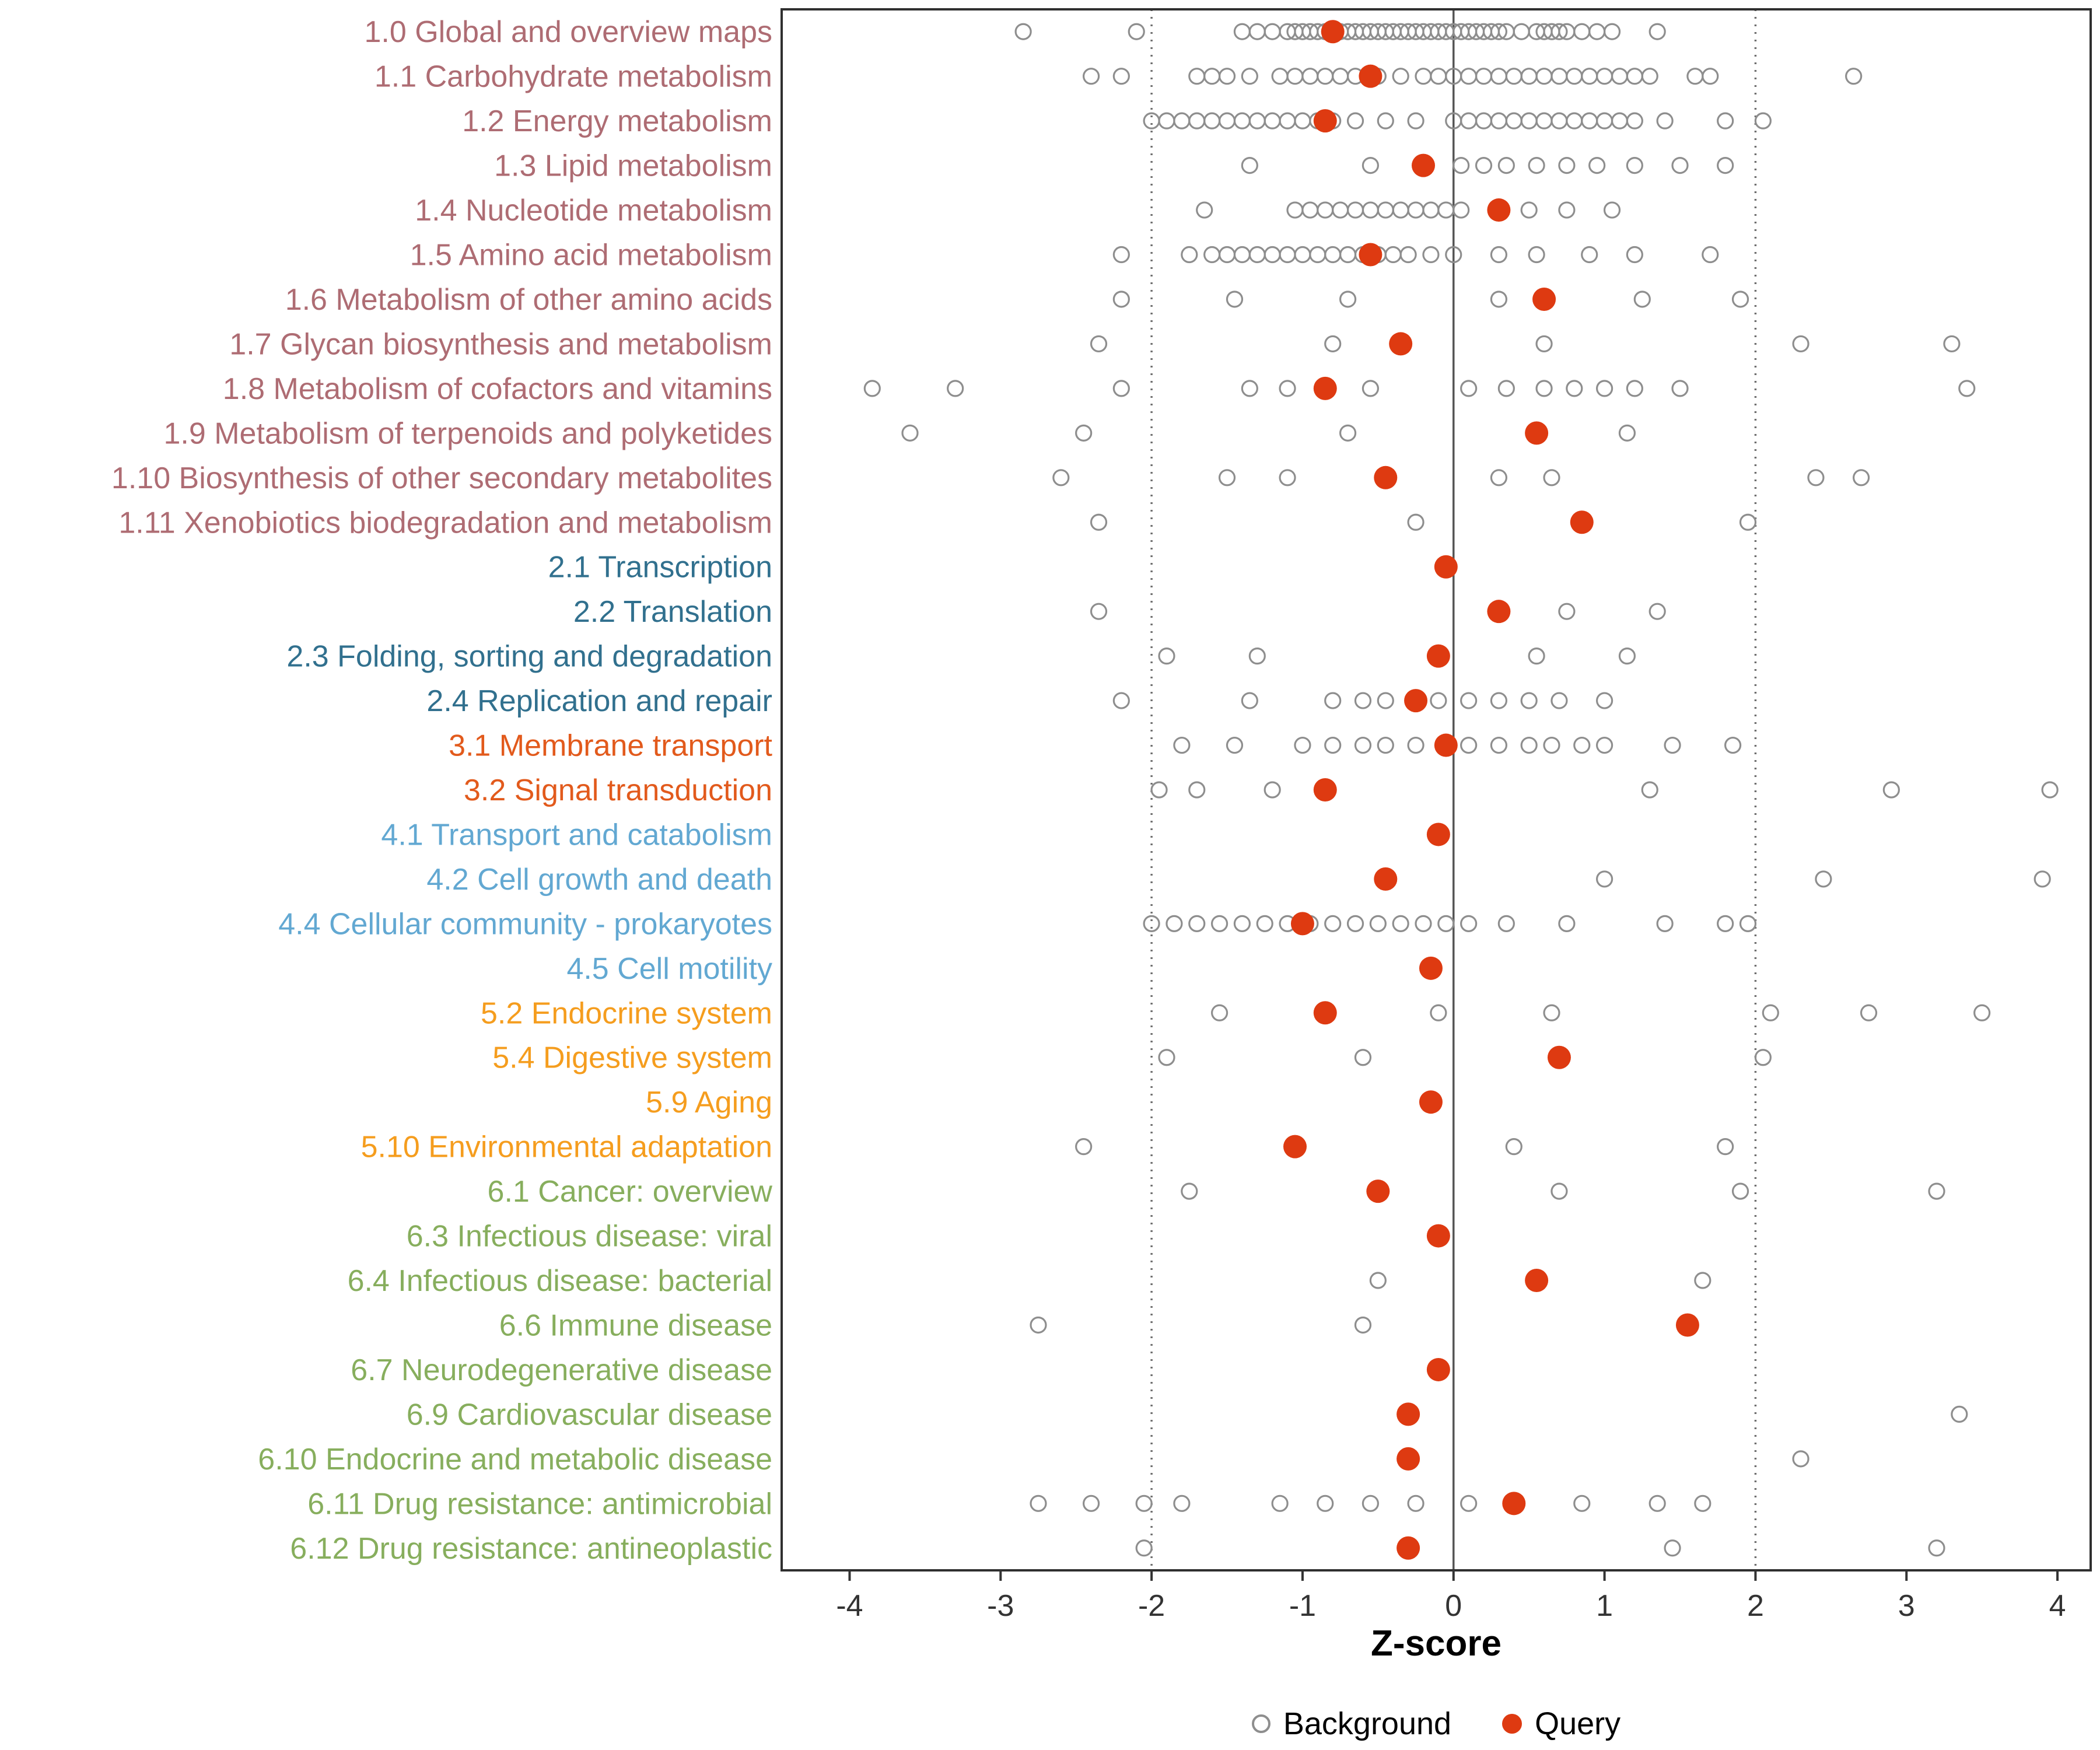 The height and width of the screenshot is (1750, 2100). I want to click on category-label: 6.3 Infectious disease: viral, so click(589, 1237).